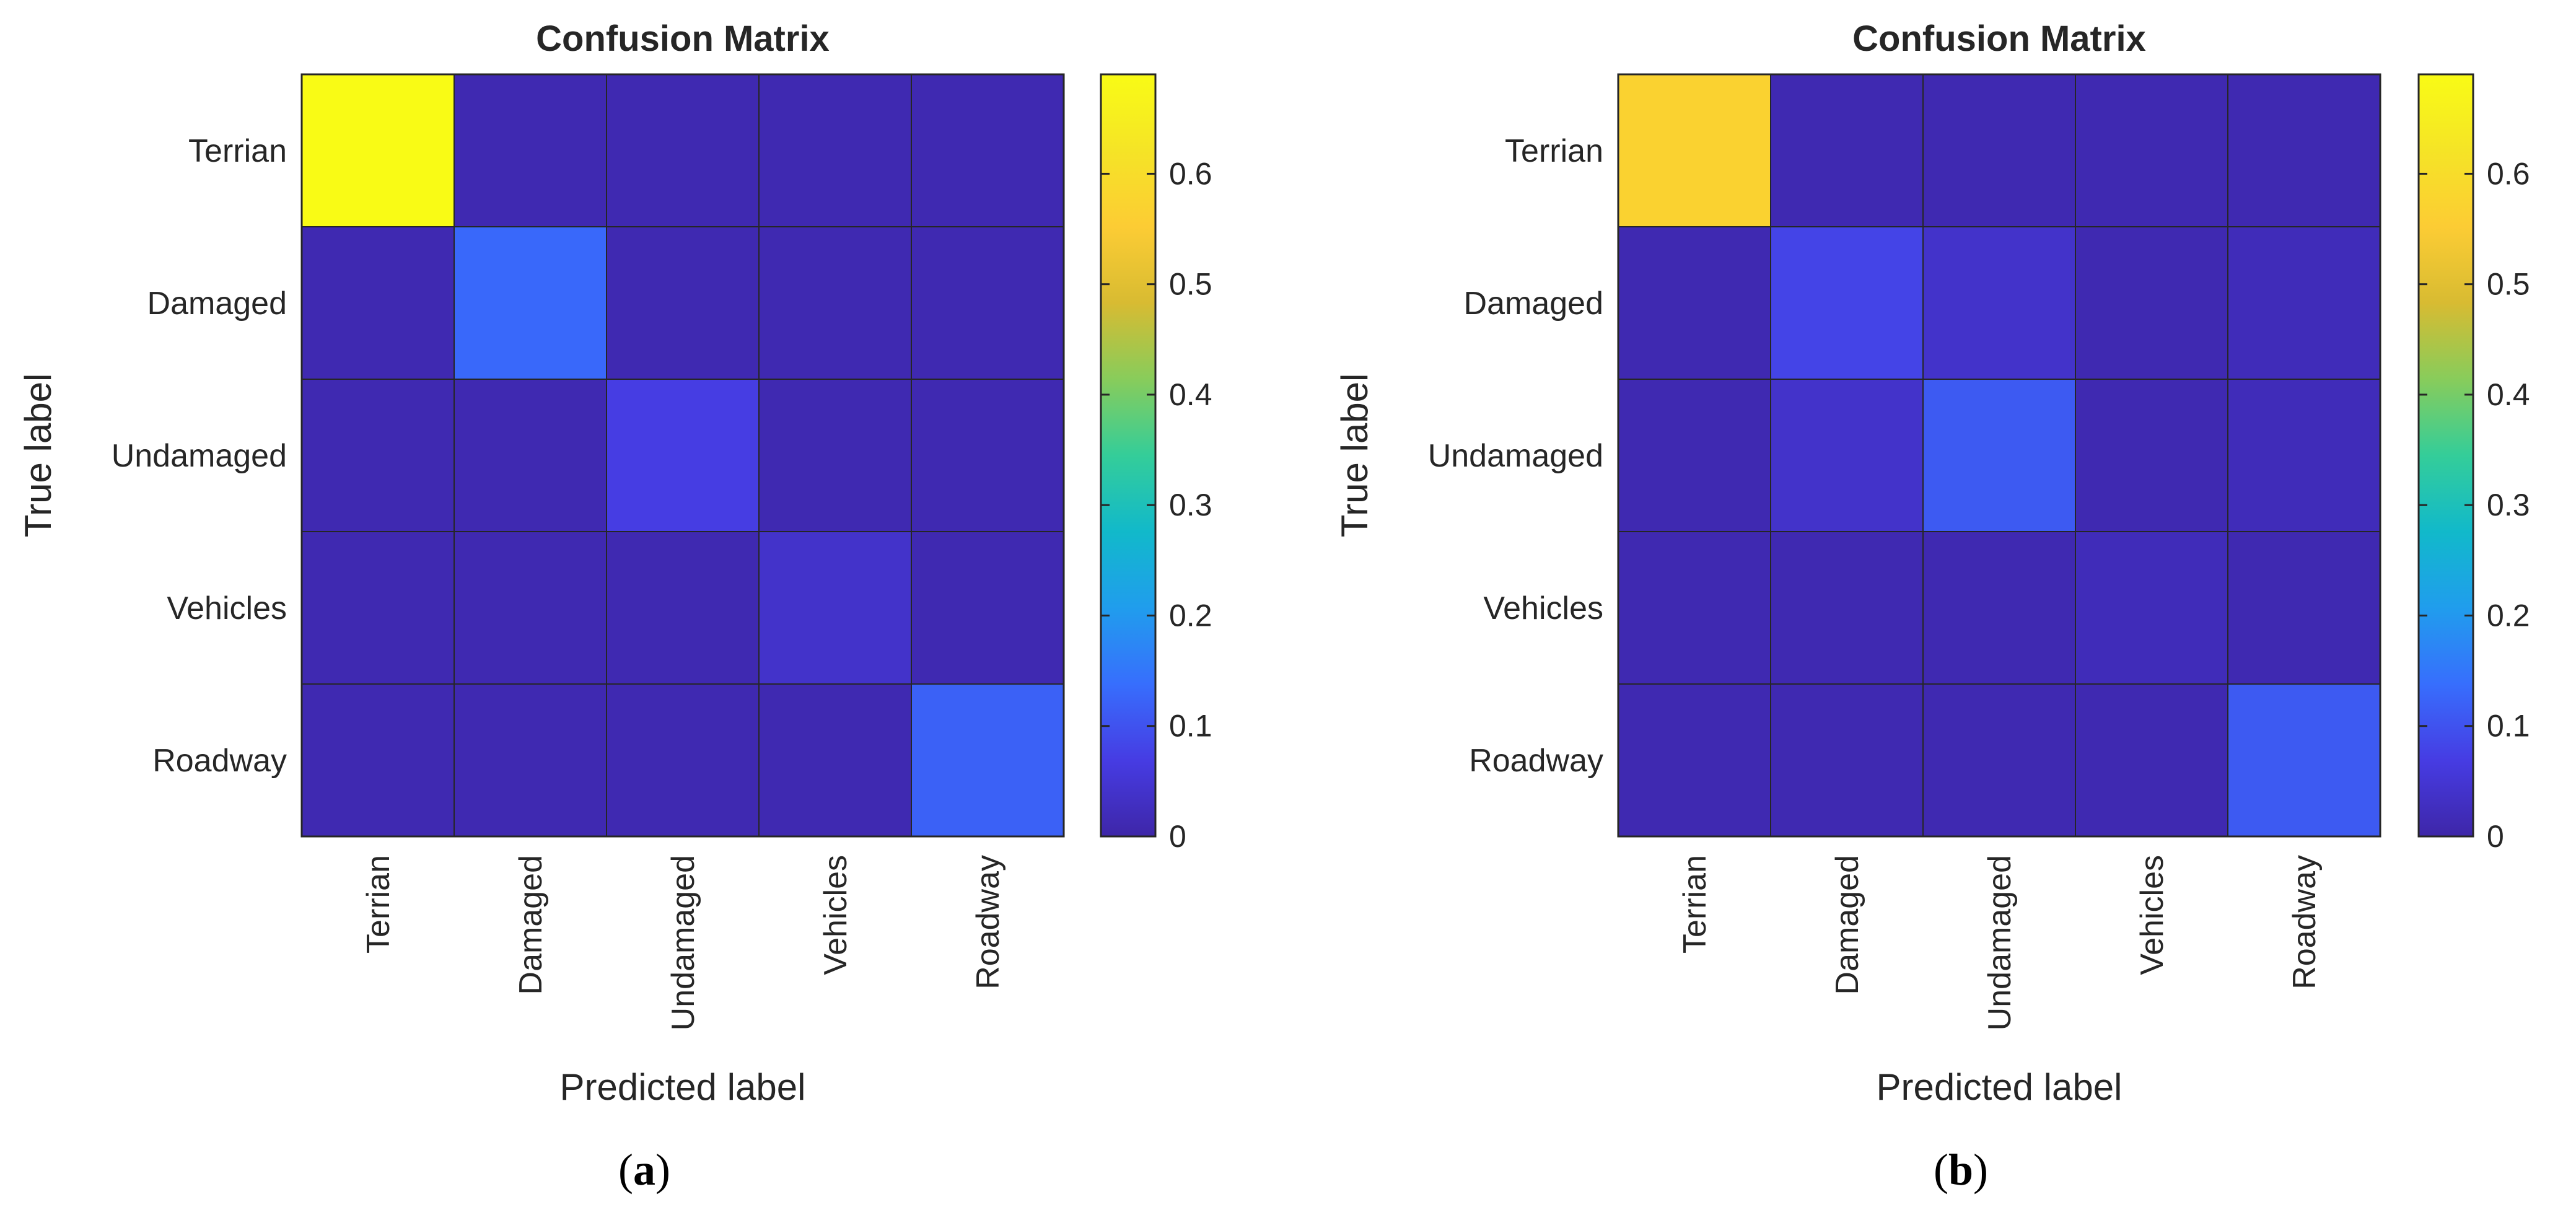  Describe the element at coordinates (987, 760) in the screenshot. I see `cell-roadway-roadway: Roadway → Roadway: 0.12` at that location.